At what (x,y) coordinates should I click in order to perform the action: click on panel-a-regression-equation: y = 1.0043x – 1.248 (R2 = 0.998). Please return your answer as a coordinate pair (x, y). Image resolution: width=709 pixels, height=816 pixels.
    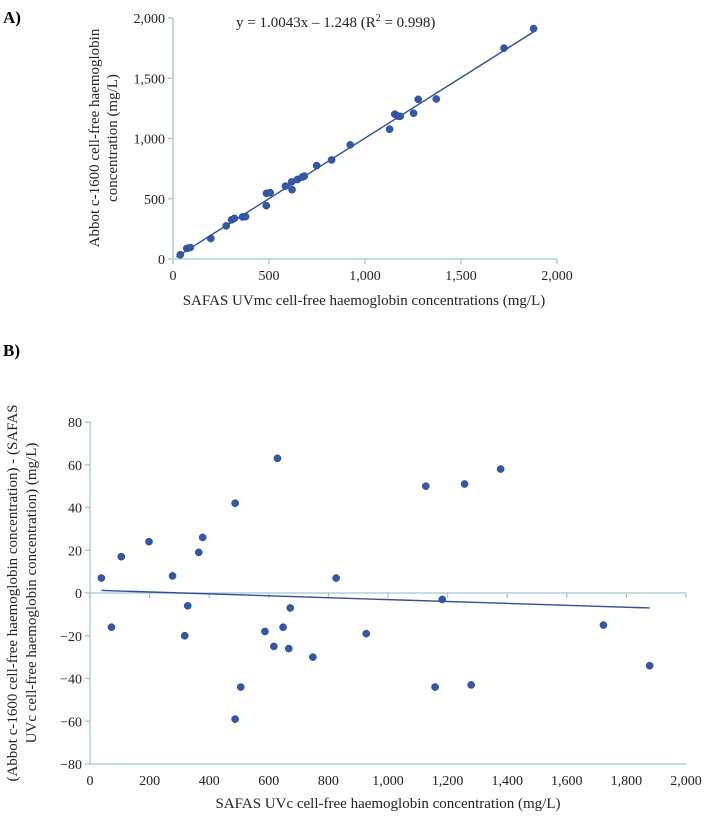
    Looking at the image, I should click on (335, 22).